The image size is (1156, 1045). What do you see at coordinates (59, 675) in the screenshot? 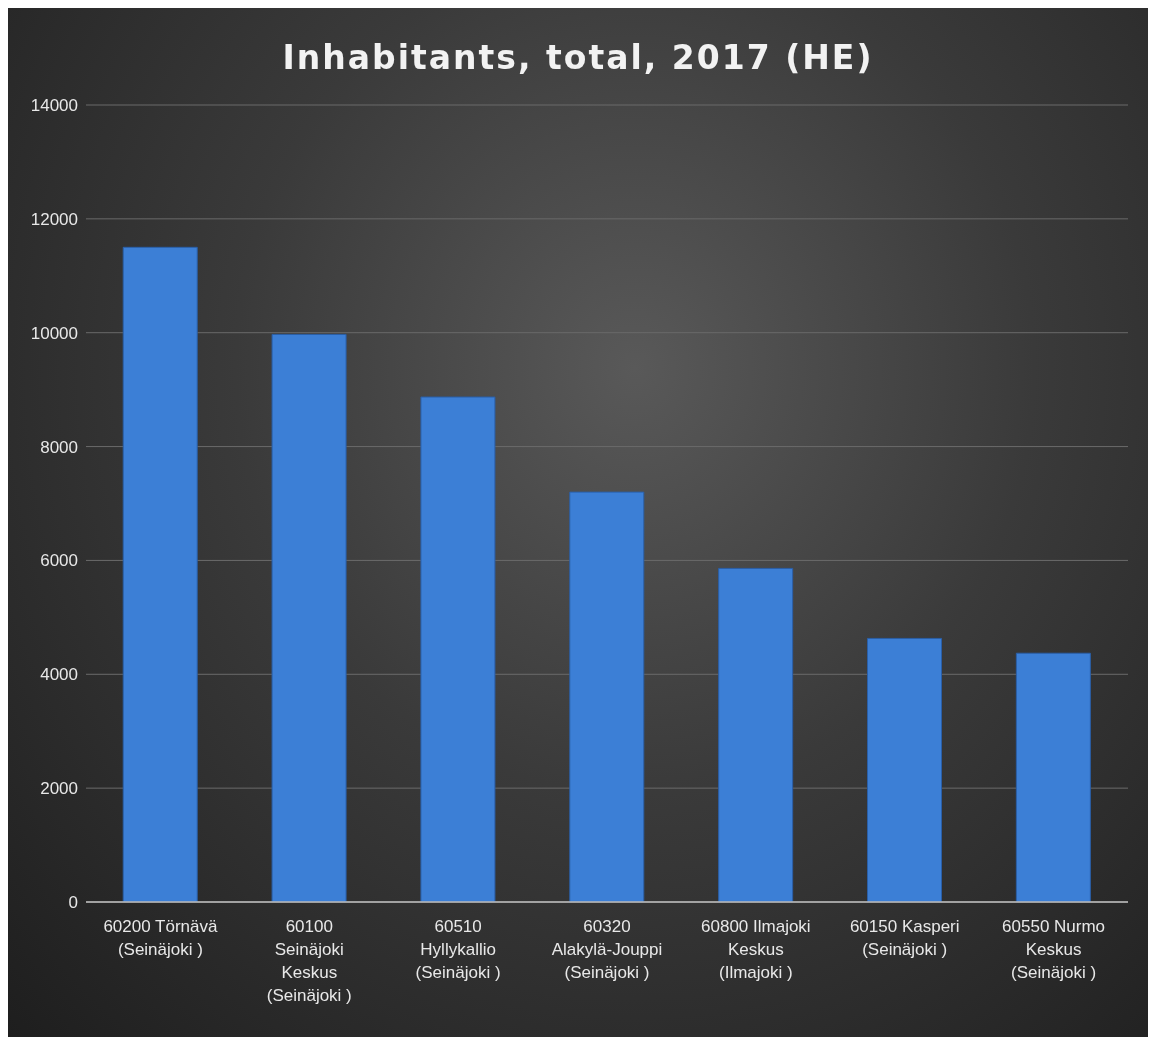
I see `y-tick-label: 4000` at bounding box center [59, 675].